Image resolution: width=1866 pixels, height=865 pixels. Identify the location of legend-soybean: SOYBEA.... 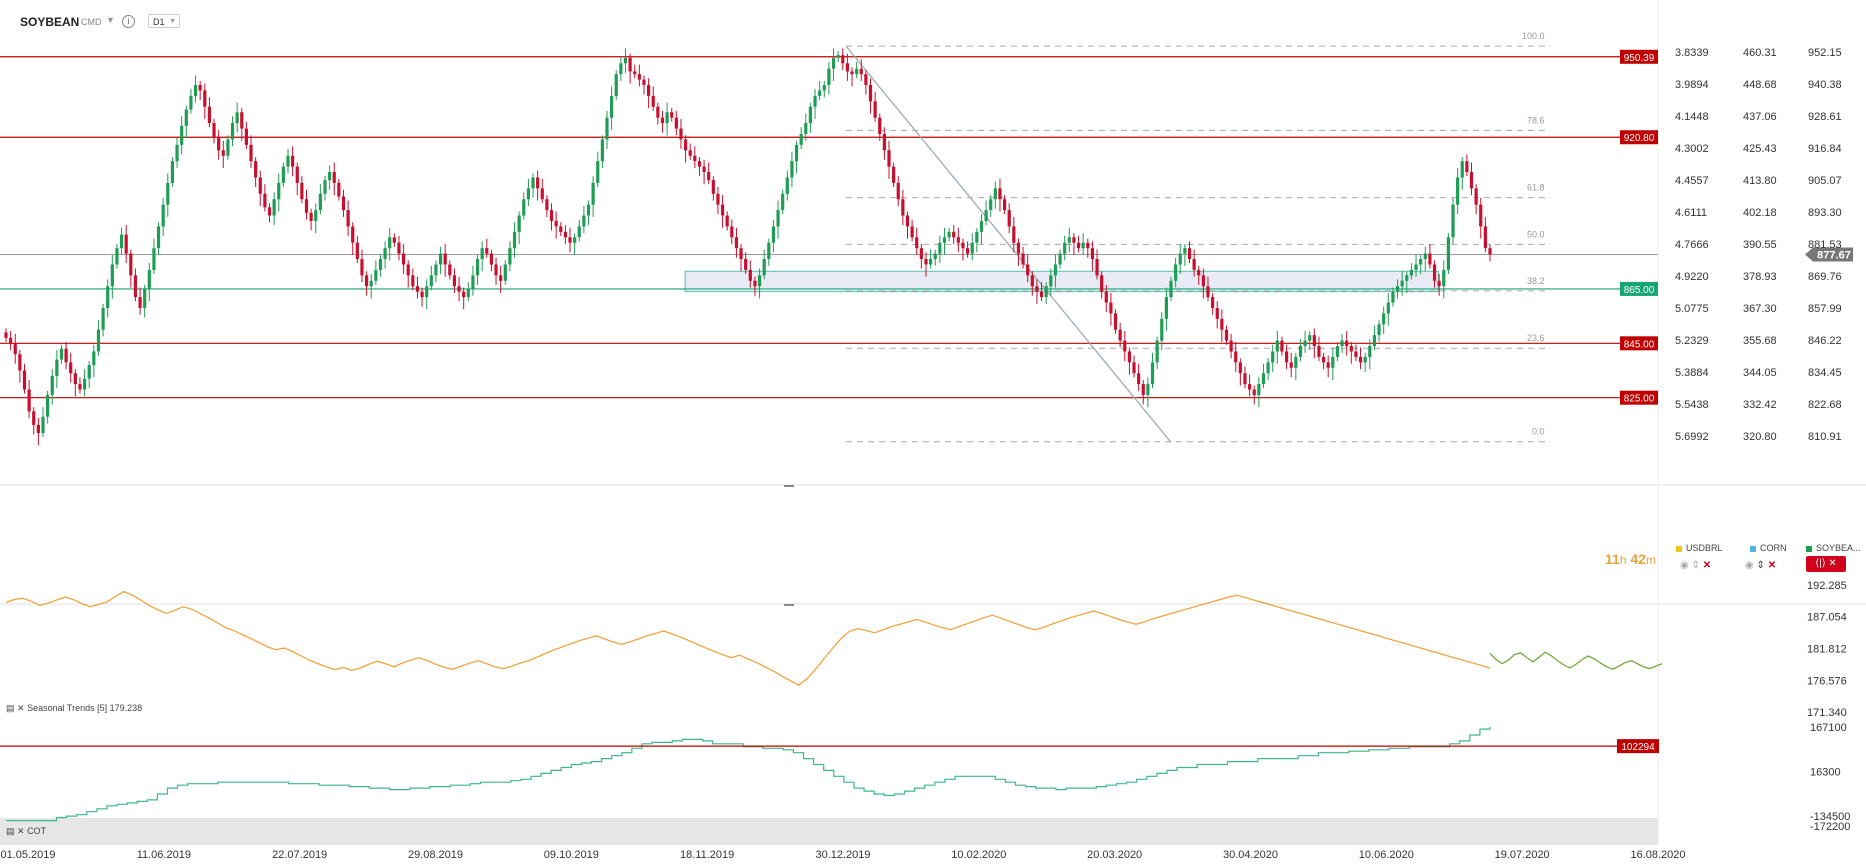
(1833, 548).